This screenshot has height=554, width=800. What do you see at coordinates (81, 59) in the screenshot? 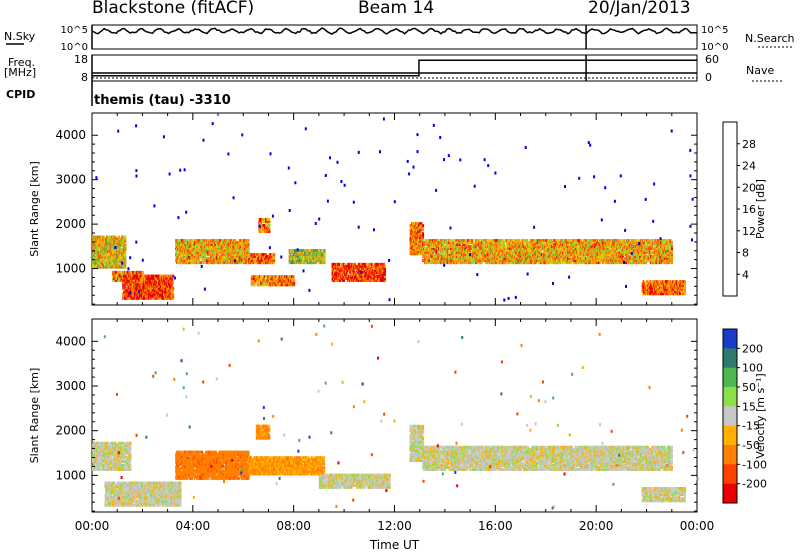
I see `freq-left-tick-top: 18` at bounding box center [81, 59].